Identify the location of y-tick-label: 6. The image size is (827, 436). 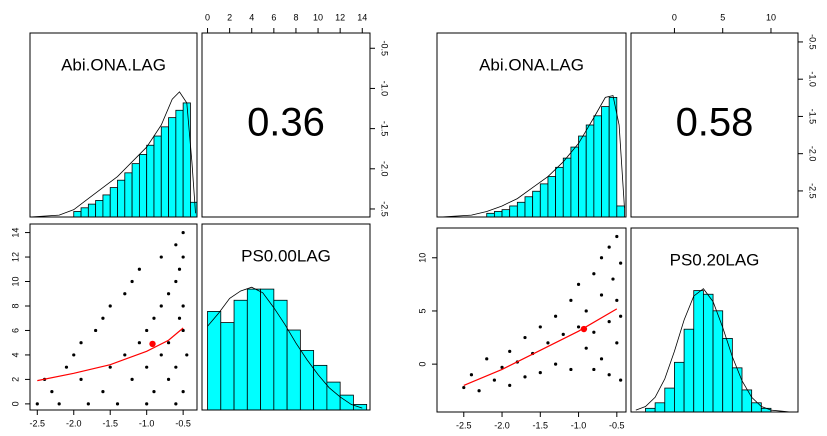
(15, 330).